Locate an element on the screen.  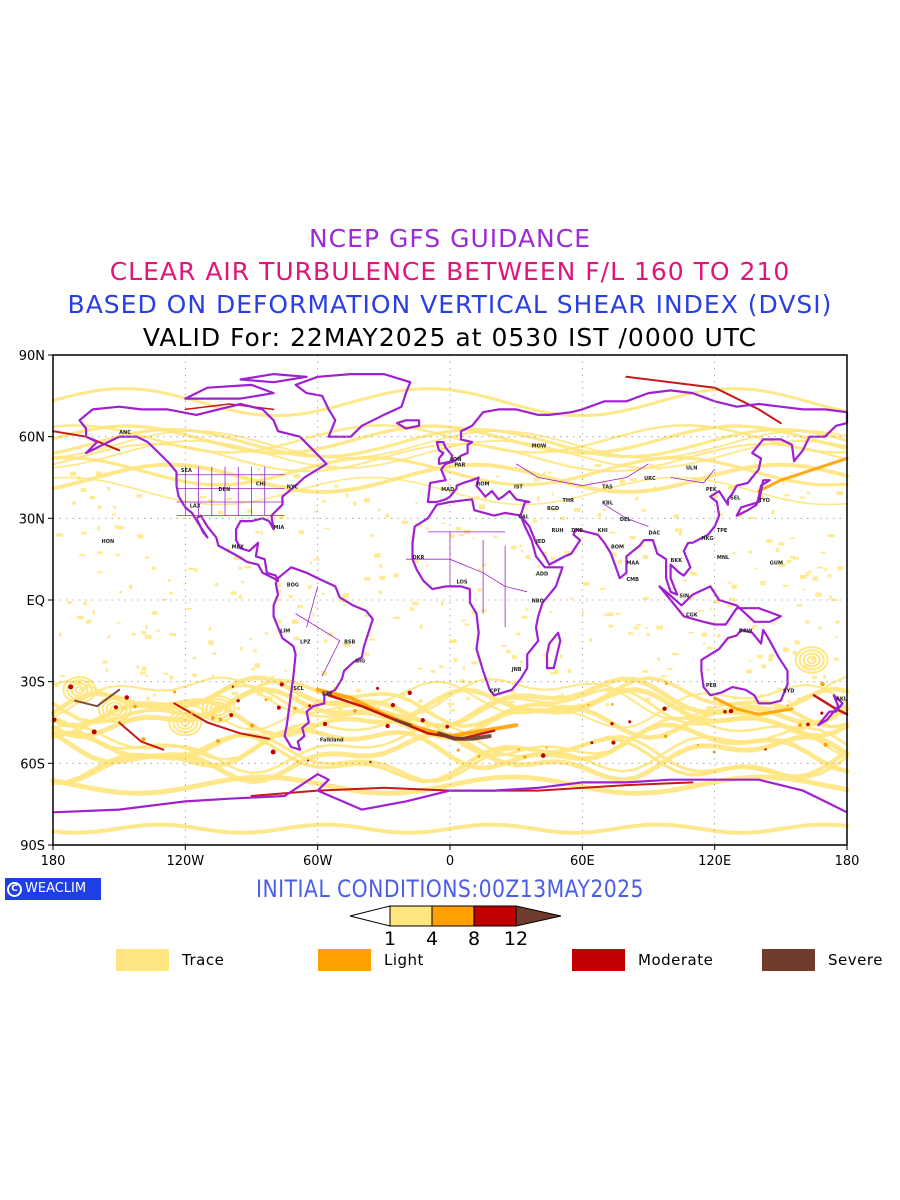
station-label: SEA is located at coordinates (186, 471).